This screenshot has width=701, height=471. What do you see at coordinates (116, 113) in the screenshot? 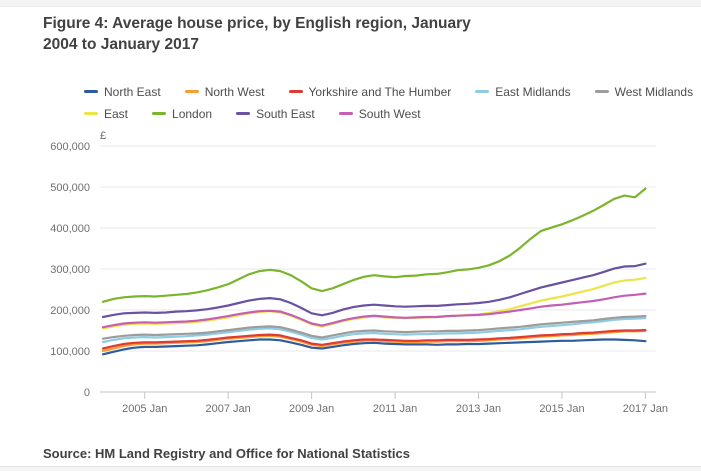
I see `legend-label: East` at bounding box center [116, 113].